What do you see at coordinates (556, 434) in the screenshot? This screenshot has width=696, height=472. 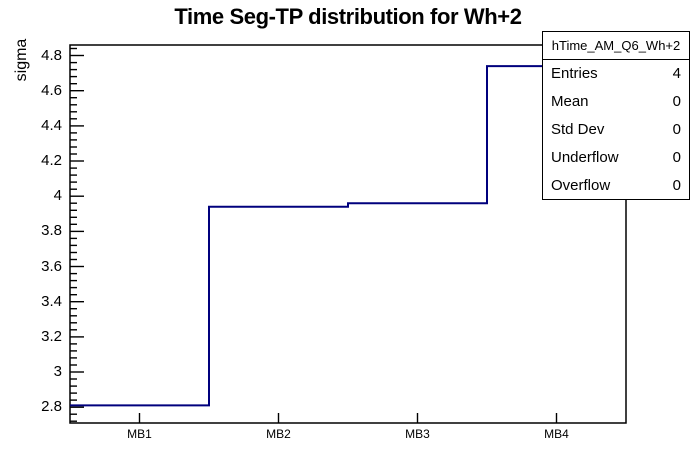 I see `x-tick-label: MB4` at bounding box center [556, 434].